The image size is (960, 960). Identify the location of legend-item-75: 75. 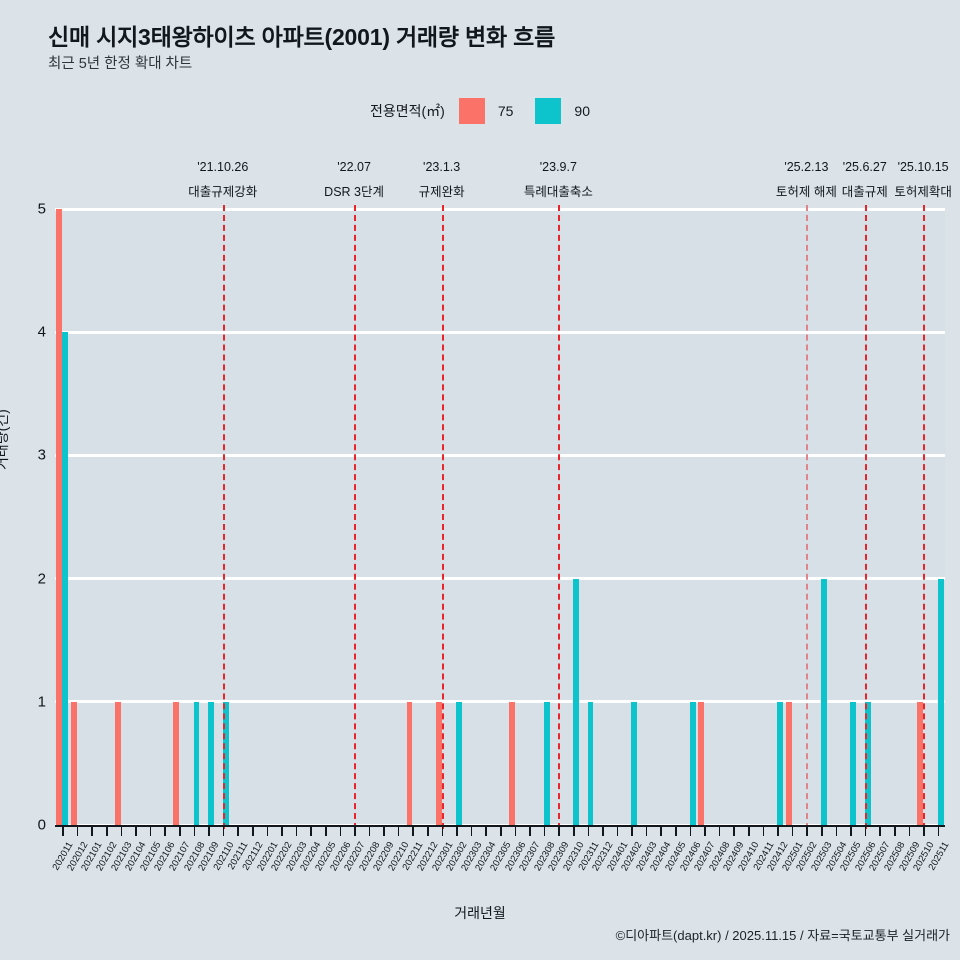
(485, 111).